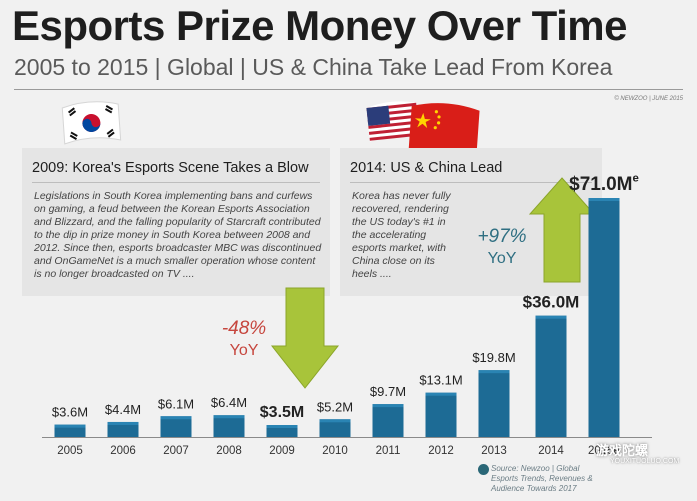 Image resolution: width=697 pixels, height=501 pixels. Describe the element at coordinates (493, 357) in the screenshot. I see `value-label-2013: $19.8M` at that location.